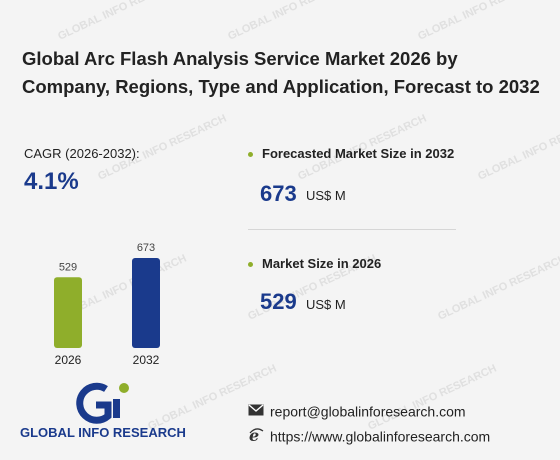 Image resolution: width=560 pixels, height=460 pixels. I want to click on contact-website: https://www.globalinforesearch.com, so click(380, 436).